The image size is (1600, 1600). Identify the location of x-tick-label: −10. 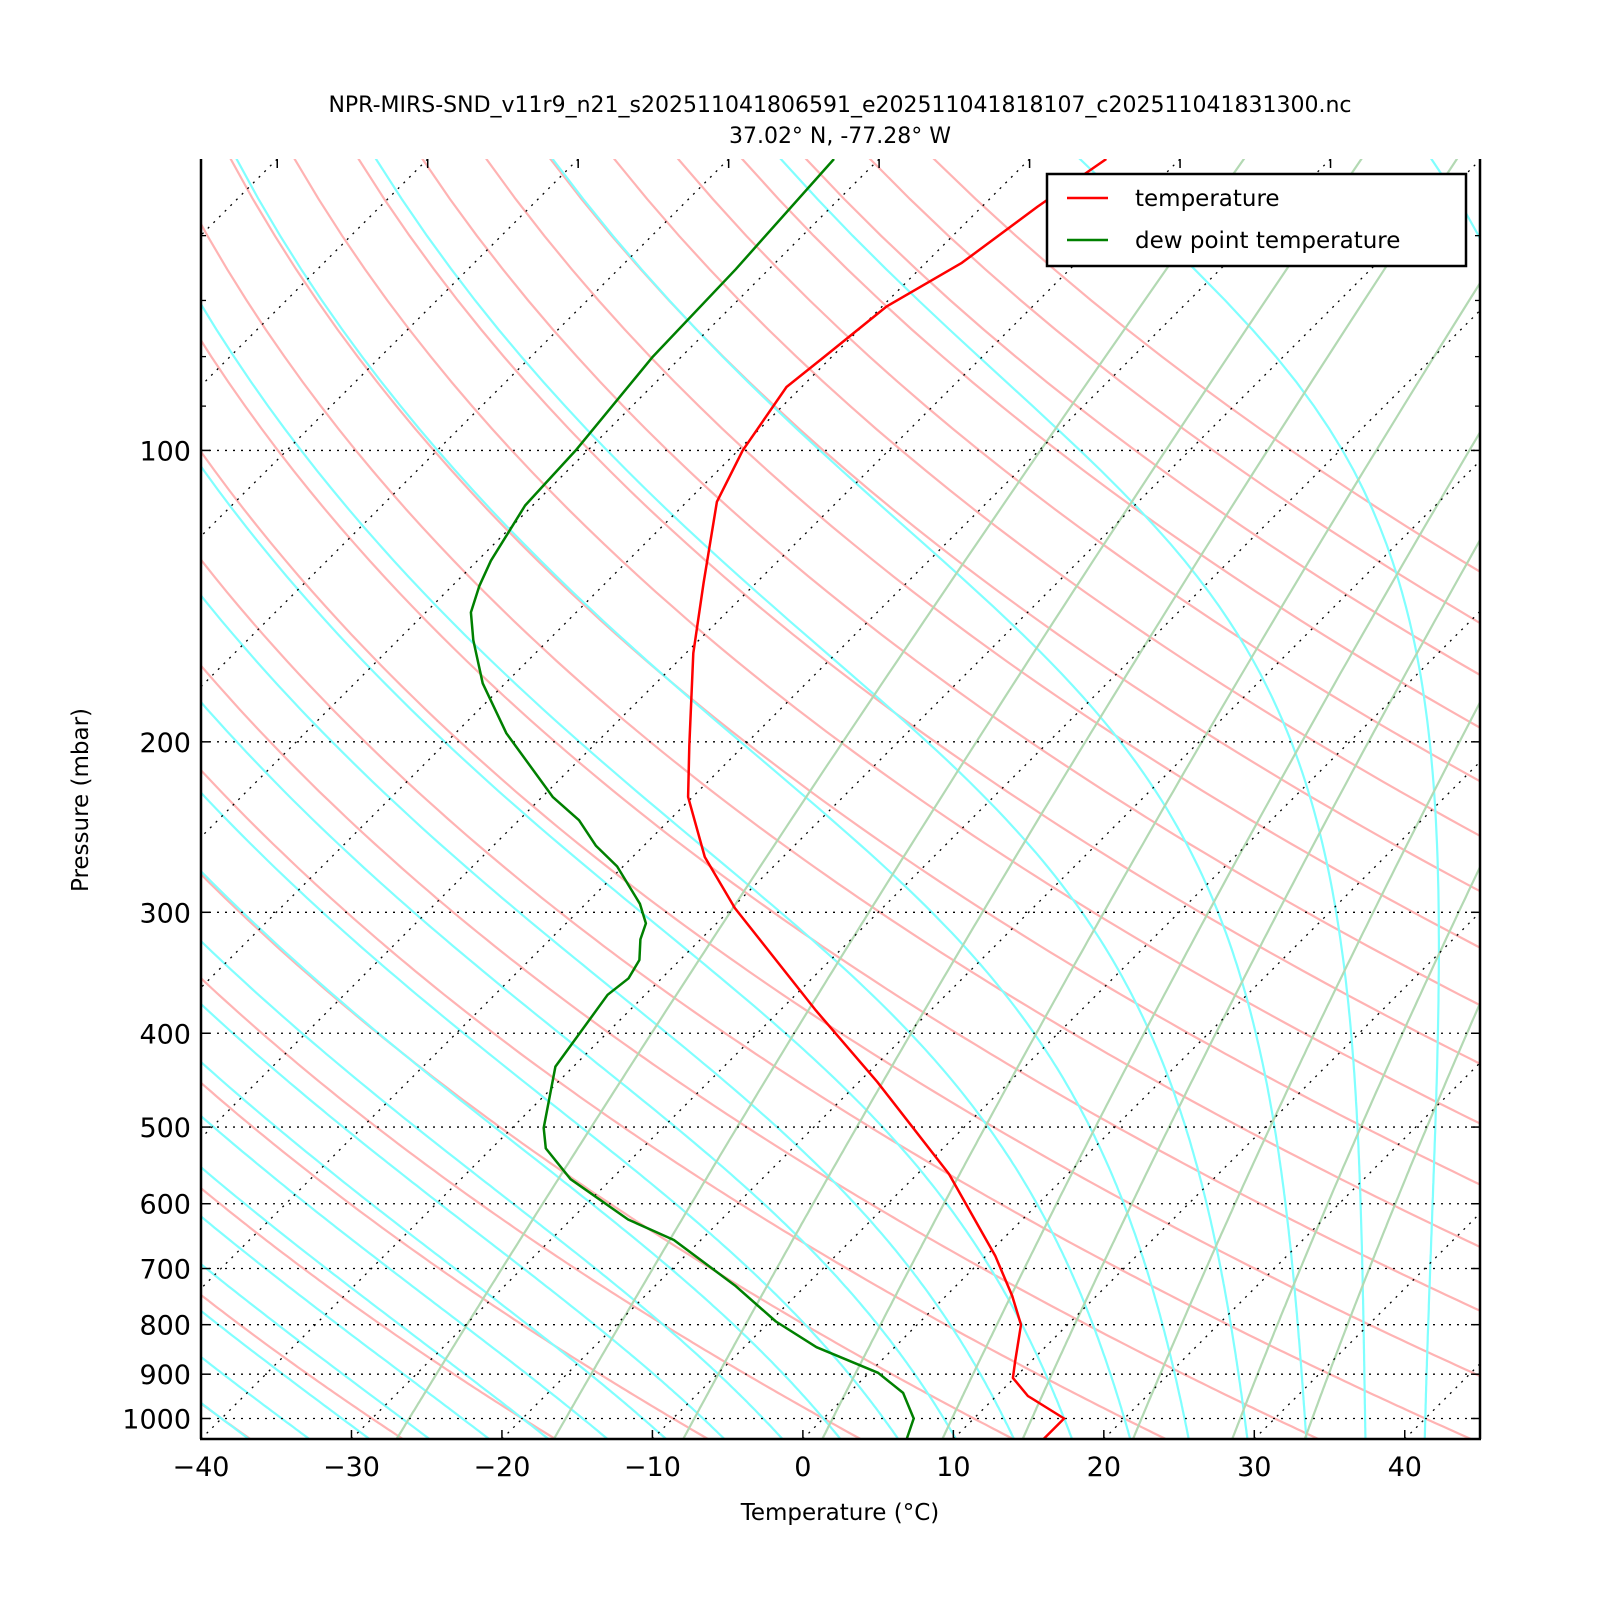
(652, 1467).